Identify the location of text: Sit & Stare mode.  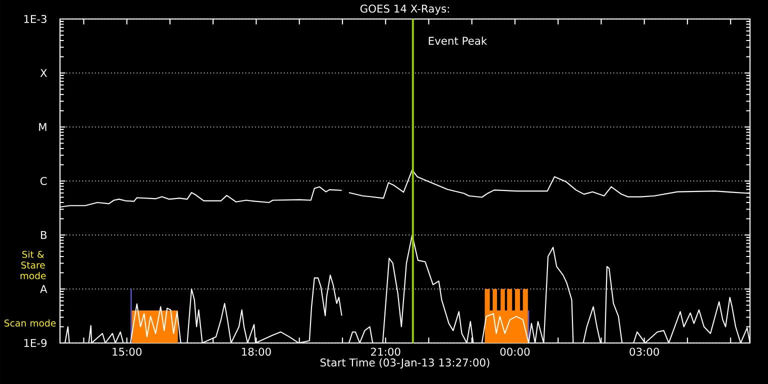
(33, 265).